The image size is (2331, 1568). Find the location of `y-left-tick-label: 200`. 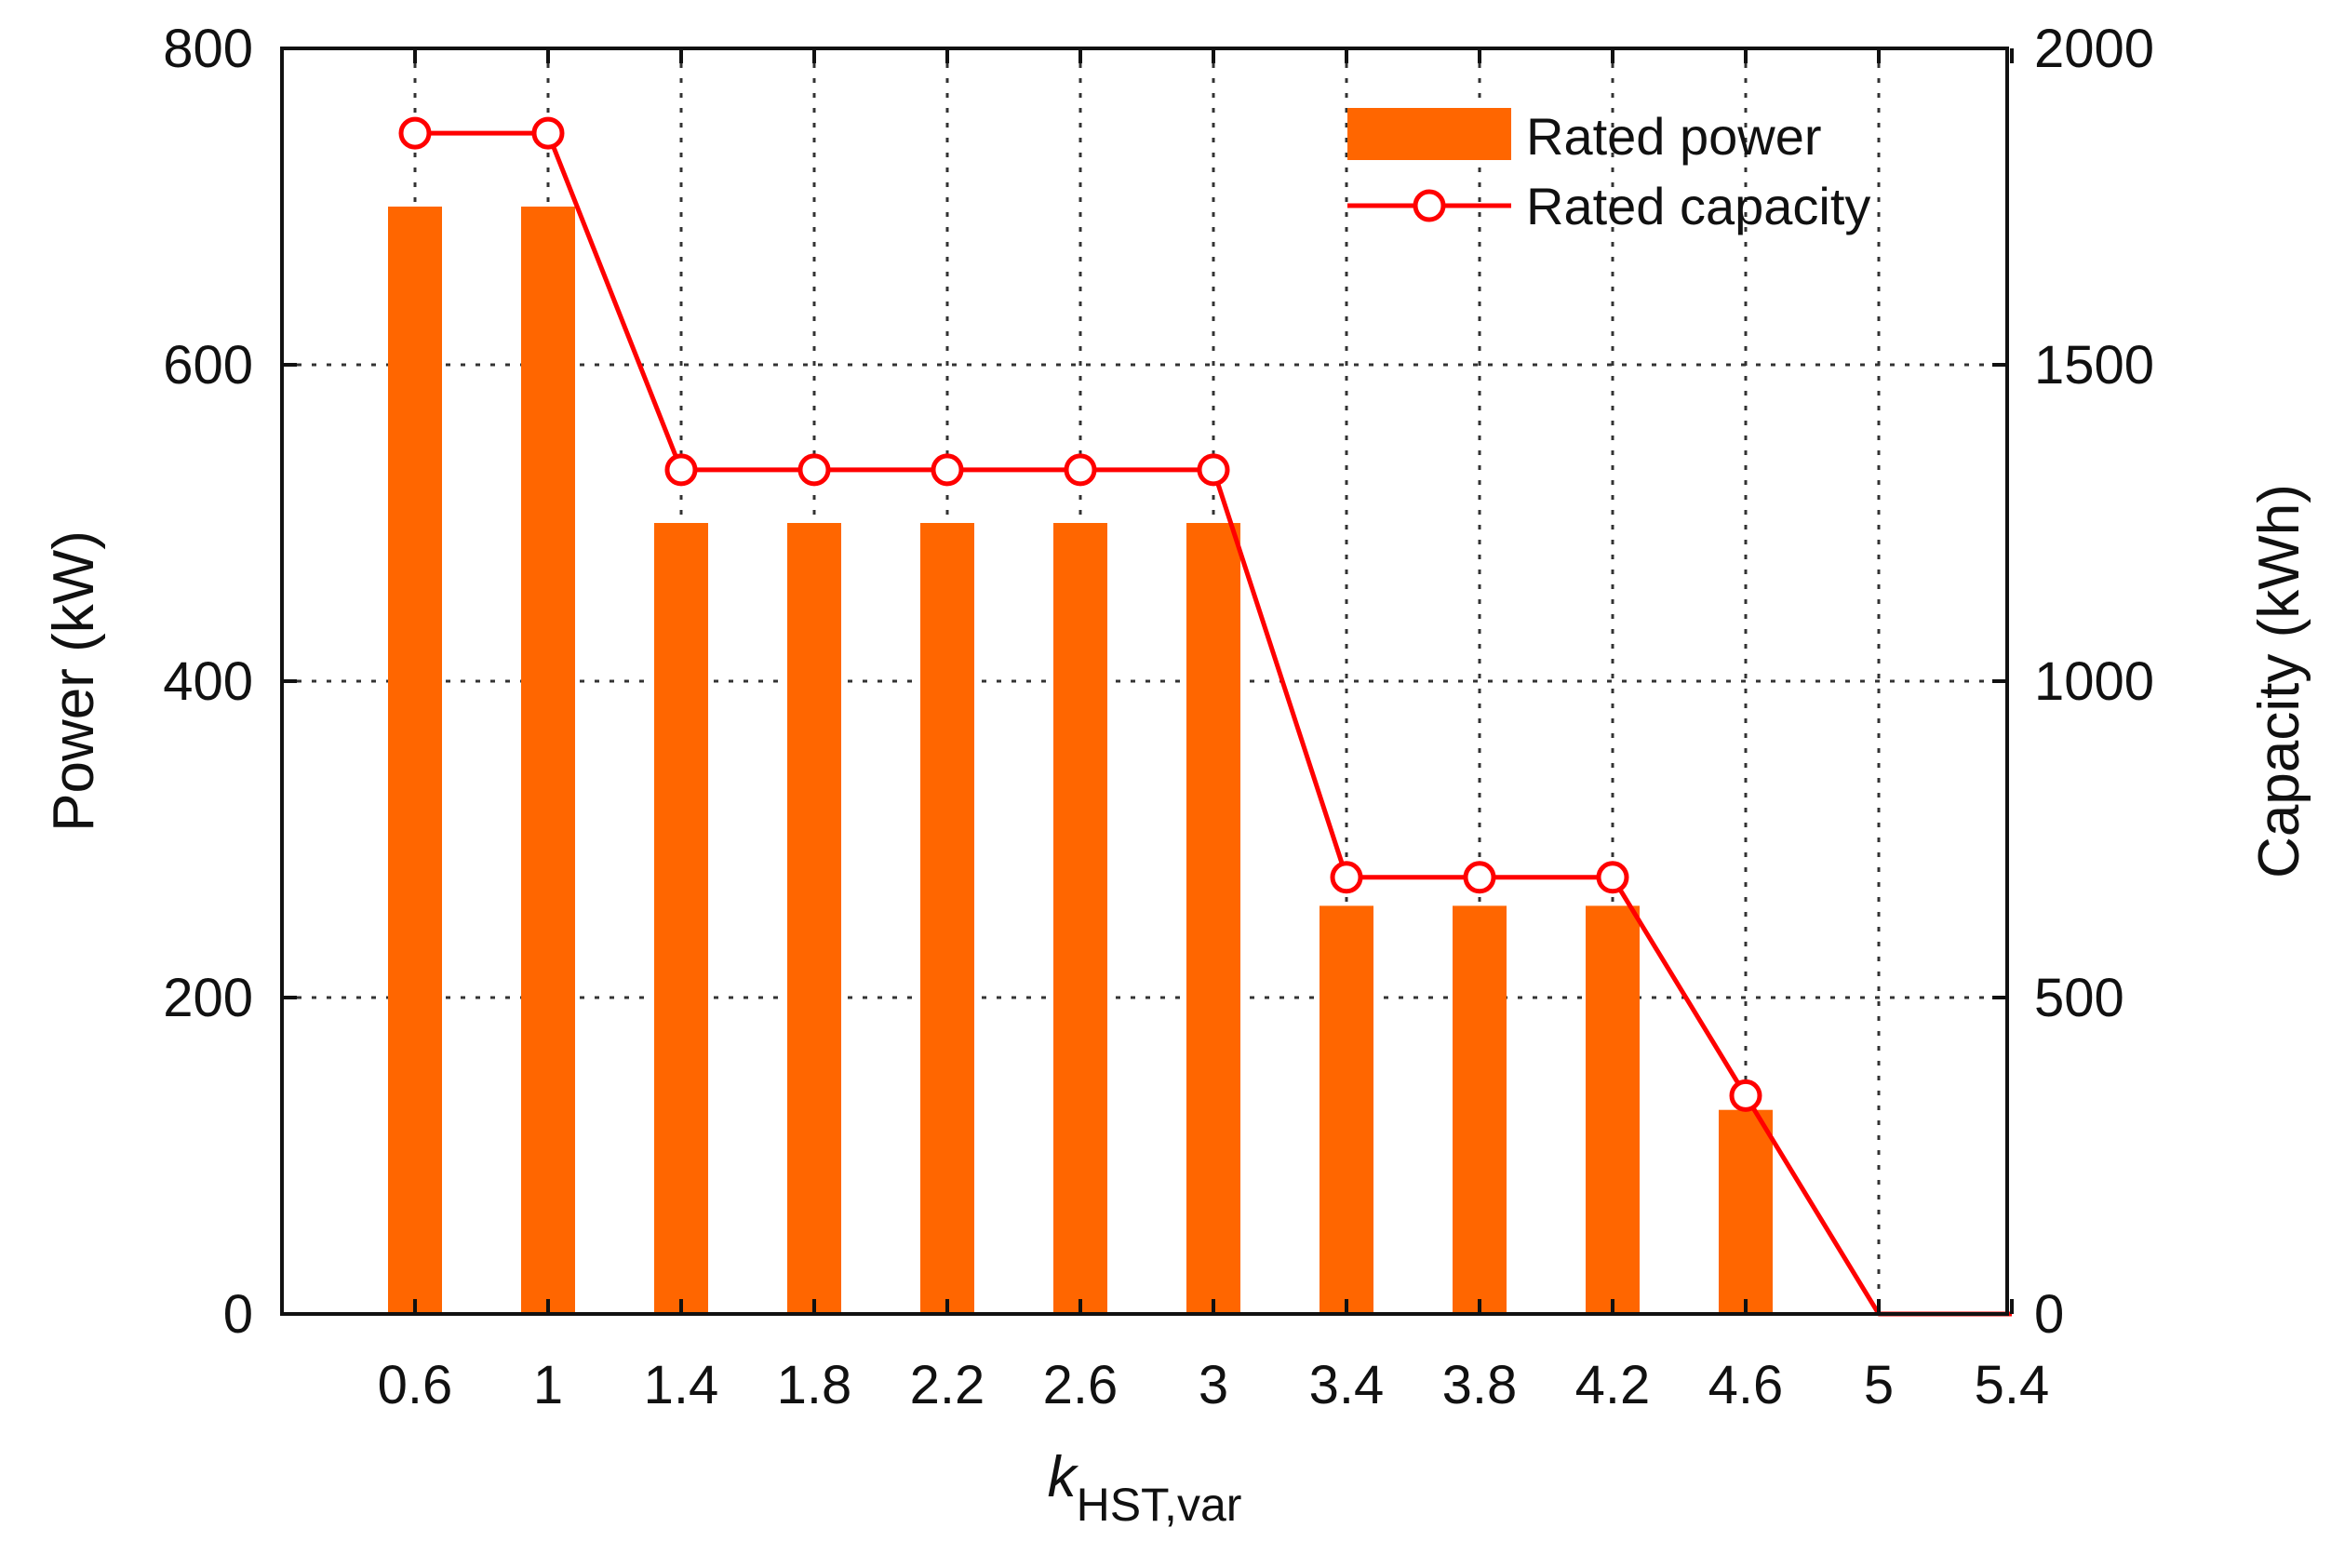

y-left-tick-label: 200 is located at coordinates (208, 998).